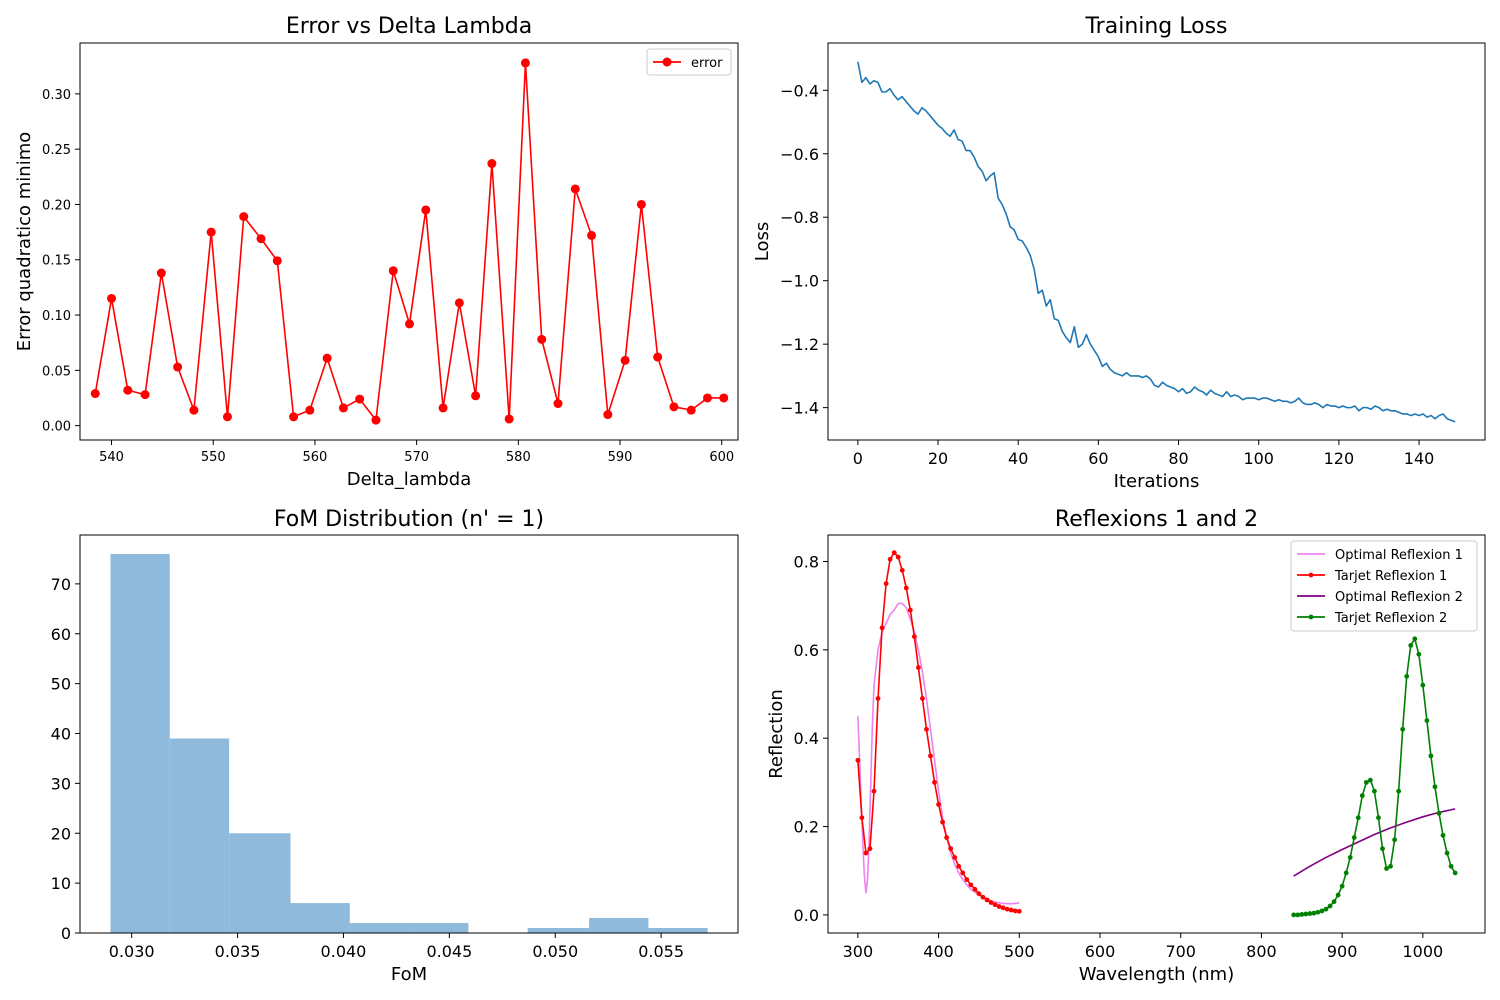 The width and height of the screenshot is (1500, 1000). What do you see at coordinates (1399, 555) in the screenshot?
I see `legend-entry: Optimal Reflexion 1` at bounding box center [1399, 555].